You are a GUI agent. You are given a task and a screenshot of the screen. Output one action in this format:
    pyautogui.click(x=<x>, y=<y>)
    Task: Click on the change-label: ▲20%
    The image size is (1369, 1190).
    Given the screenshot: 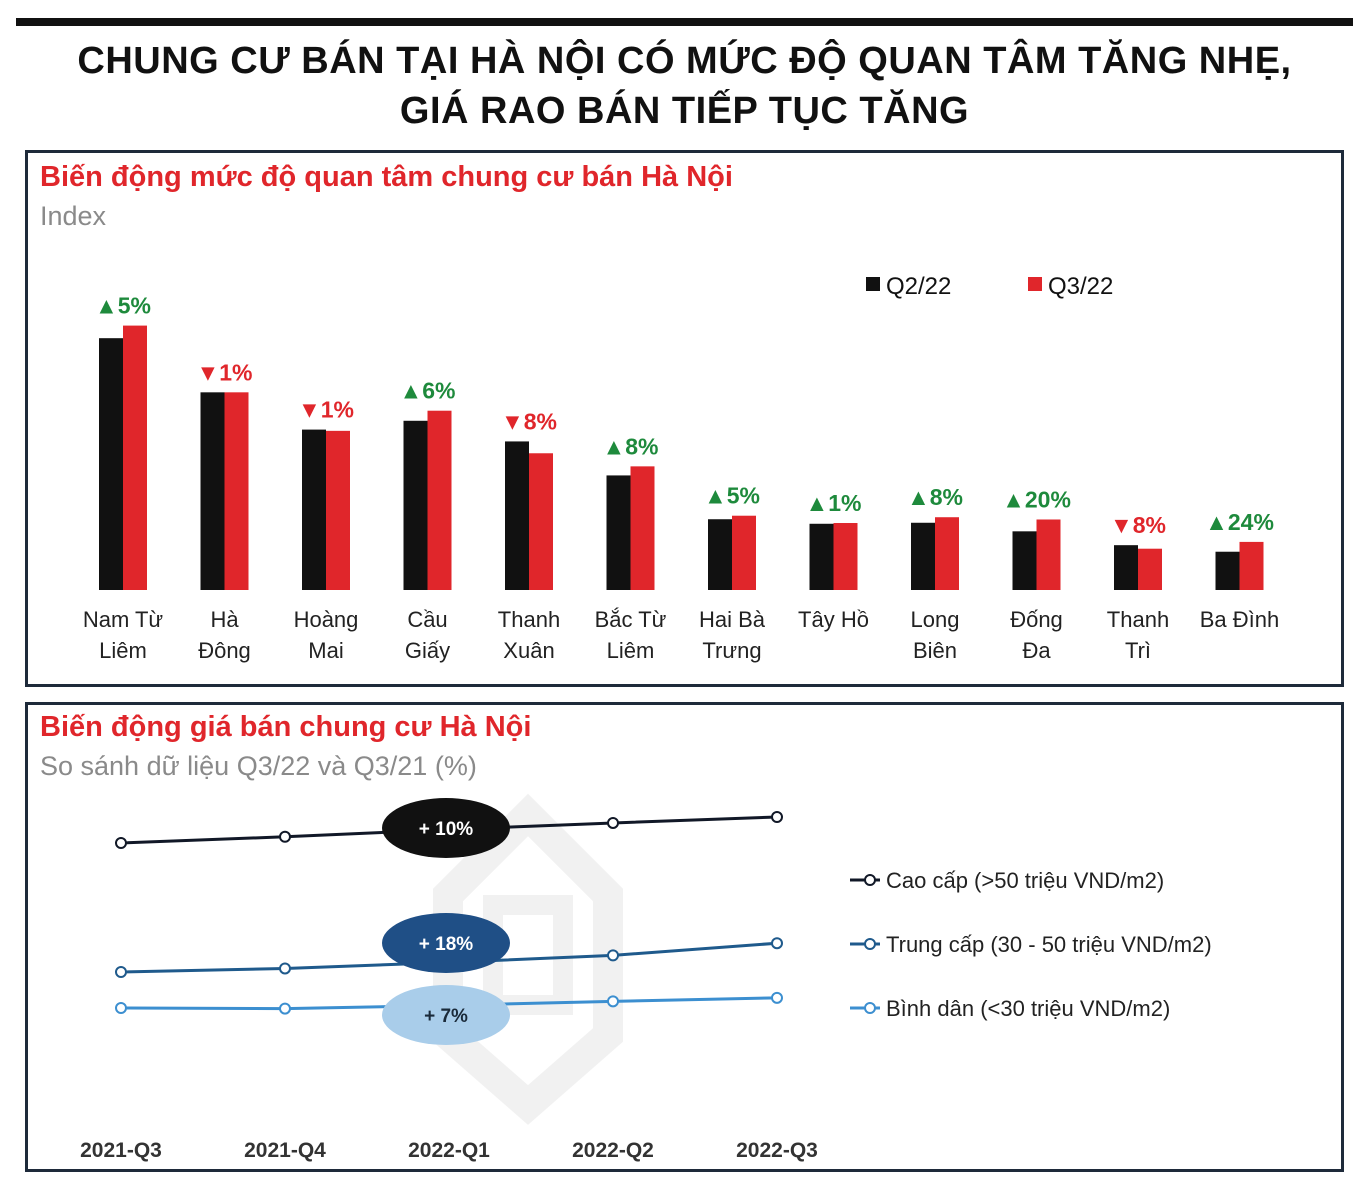 What is the action you would take?
    pyautogui.click(x=1036, y=499)
    